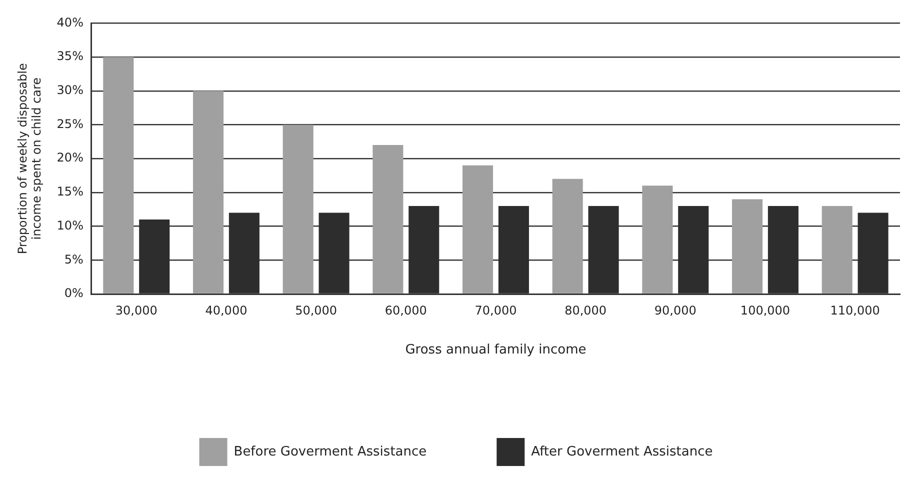  I want to click on x-tick-label: 30,000, so click(136, 310).